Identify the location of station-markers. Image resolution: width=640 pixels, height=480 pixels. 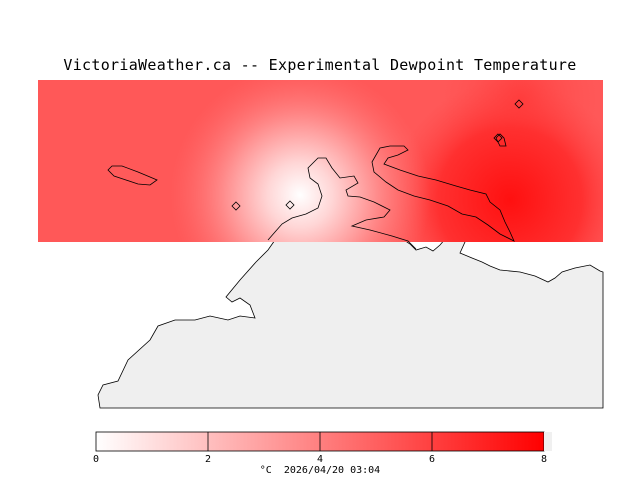
(377, 155).